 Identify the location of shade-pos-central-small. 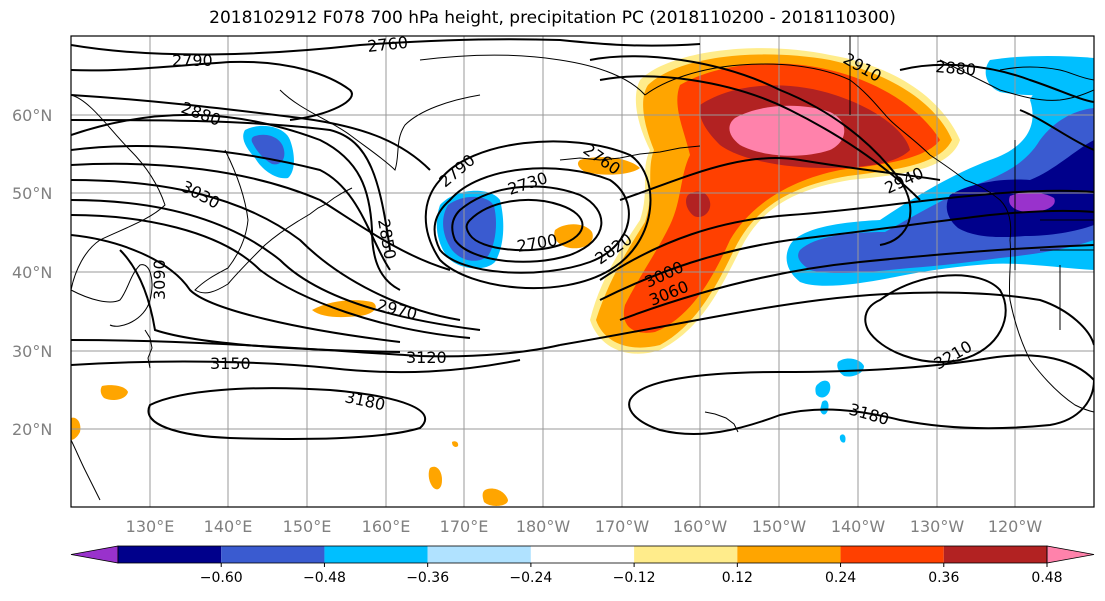
(573, 236).